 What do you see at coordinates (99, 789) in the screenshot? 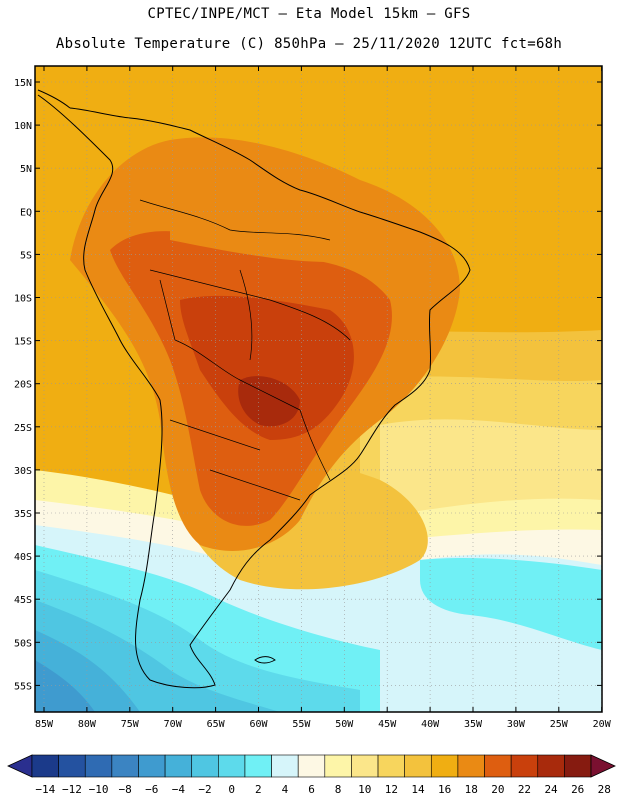
I see `colorbar-label: −10` at bounding box center [99, 789].